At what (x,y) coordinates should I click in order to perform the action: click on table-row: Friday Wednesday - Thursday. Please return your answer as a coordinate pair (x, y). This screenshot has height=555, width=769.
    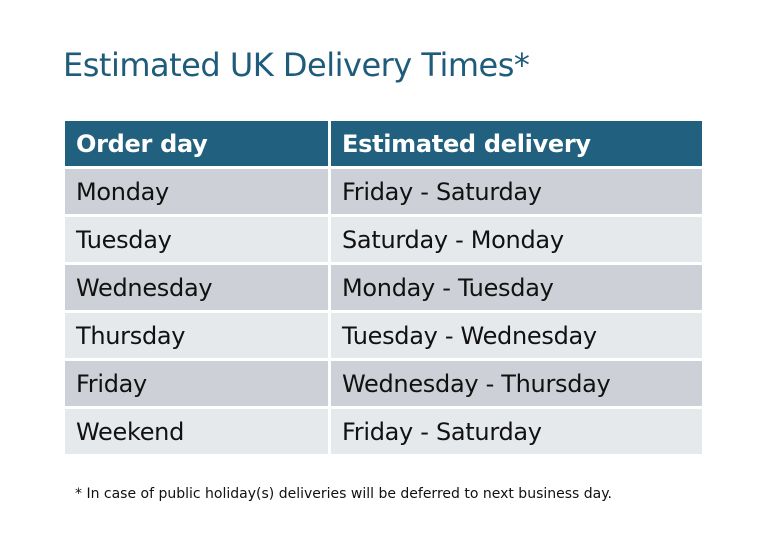
    Looking at the image, I should click on (383, 383).